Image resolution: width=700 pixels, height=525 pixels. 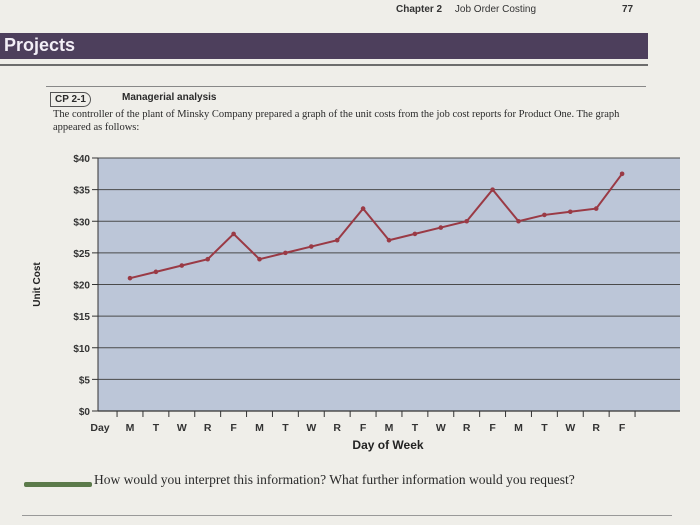 I want to click on y-tick-label: $10, so click(x=81, y=349).